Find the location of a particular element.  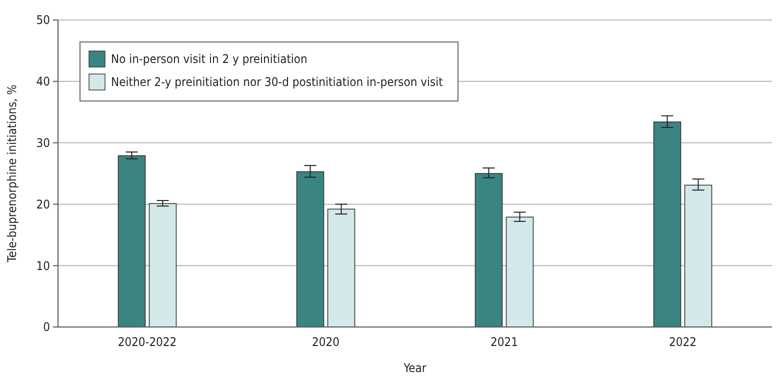

x-axis-title: Year is located at coordinates (414, 368).